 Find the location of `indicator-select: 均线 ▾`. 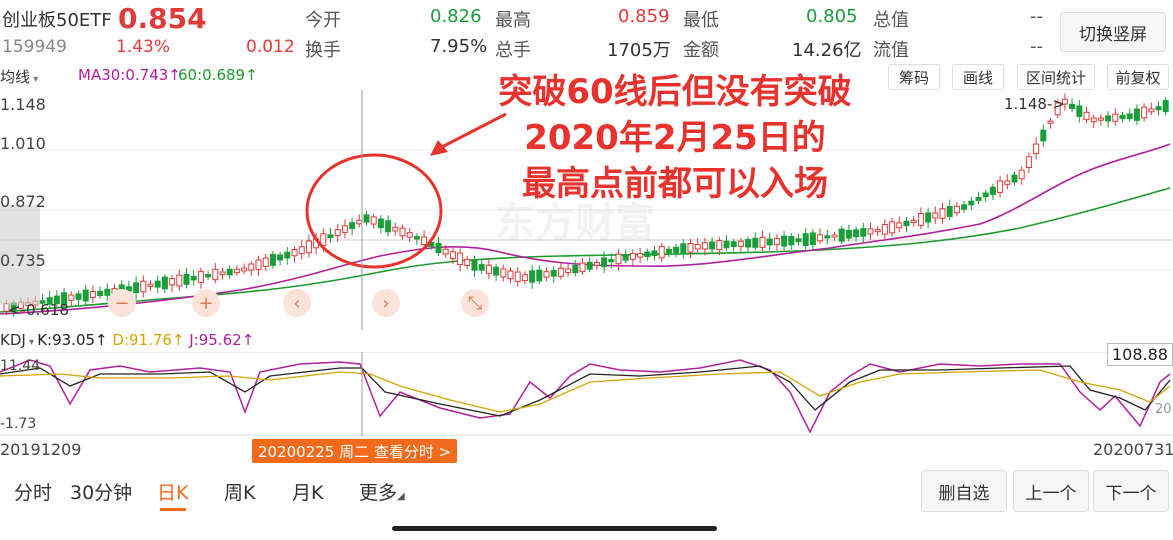

indicator-select: 均线 ▾ is located at coordinates (19, 76).